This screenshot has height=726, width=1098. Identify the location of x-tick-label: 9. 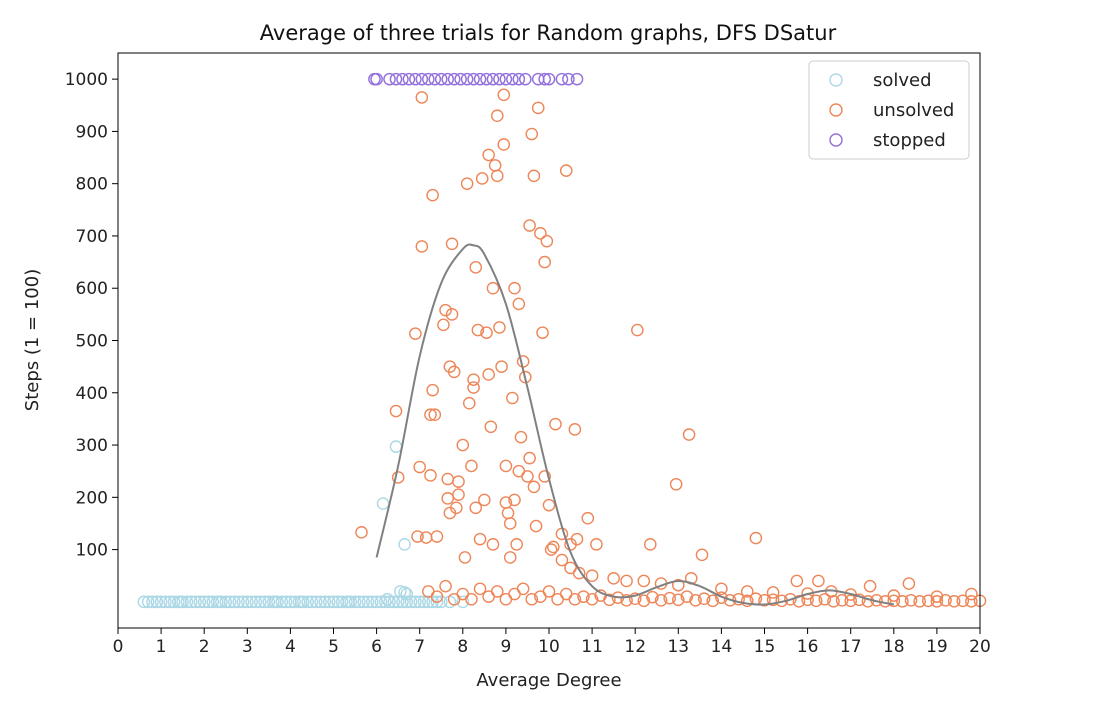
(505, 647).